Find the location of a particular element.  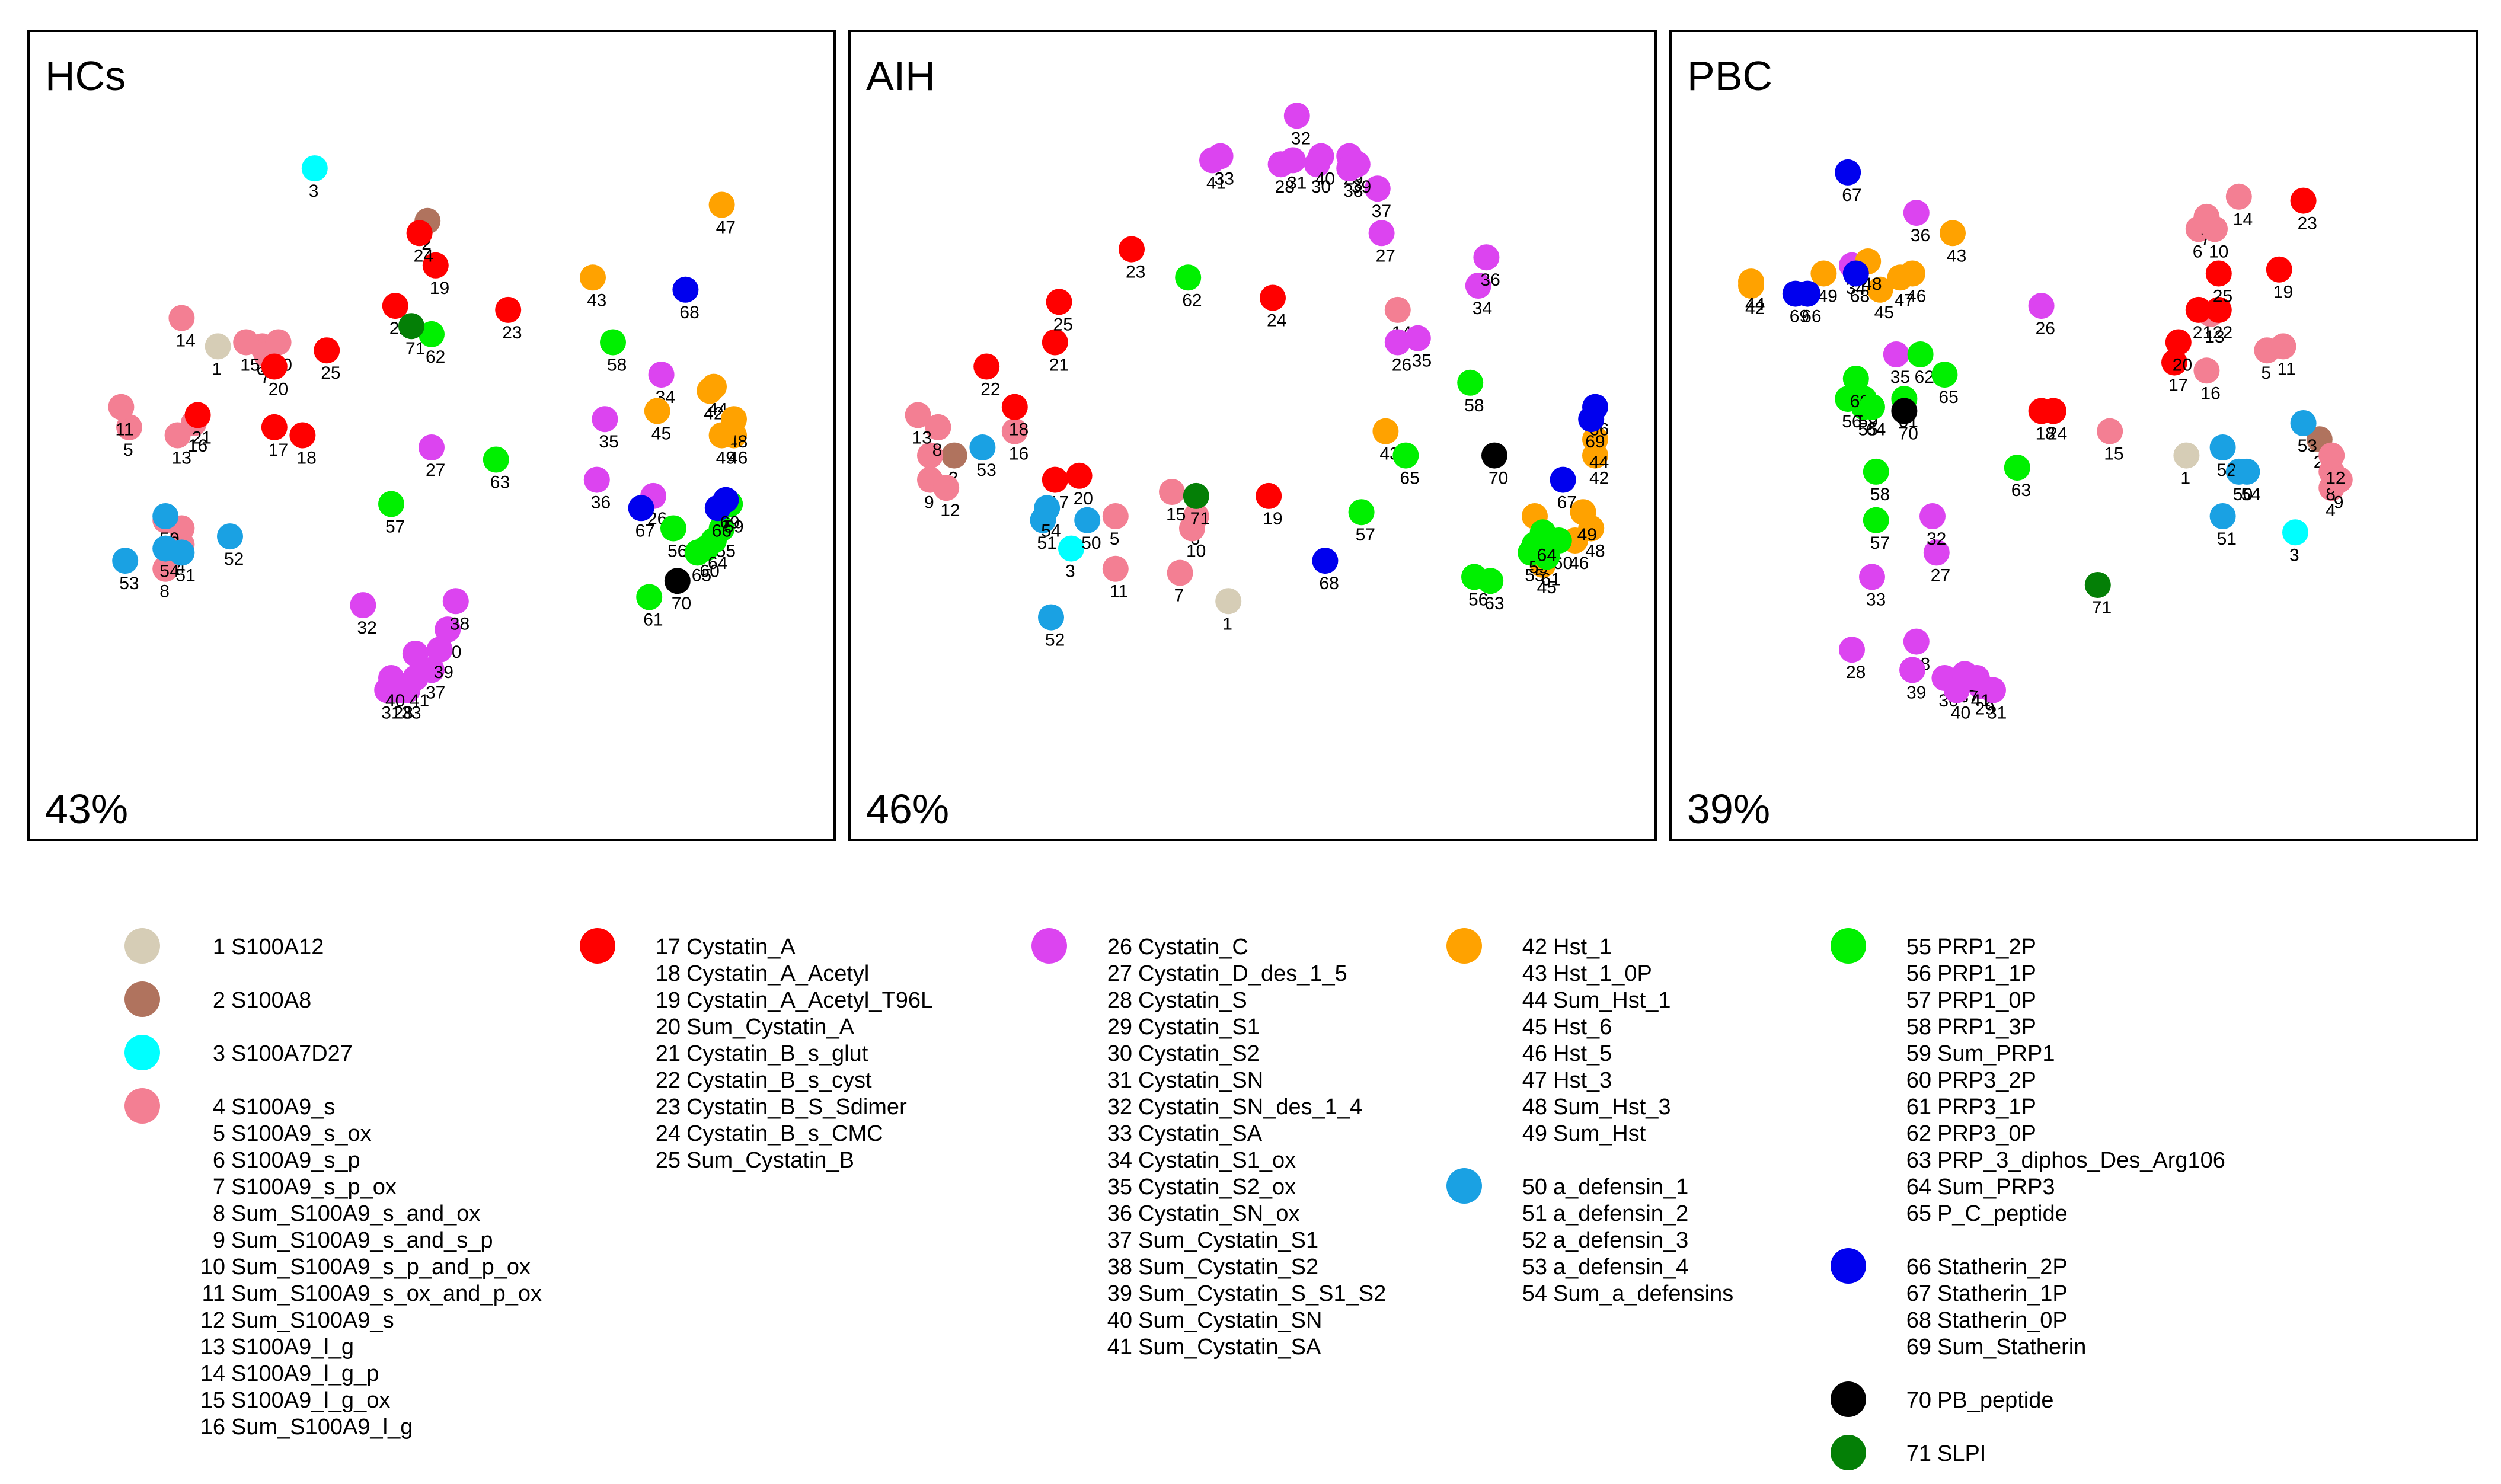

point-label-66: 66 is located at coordinates (722, 530).